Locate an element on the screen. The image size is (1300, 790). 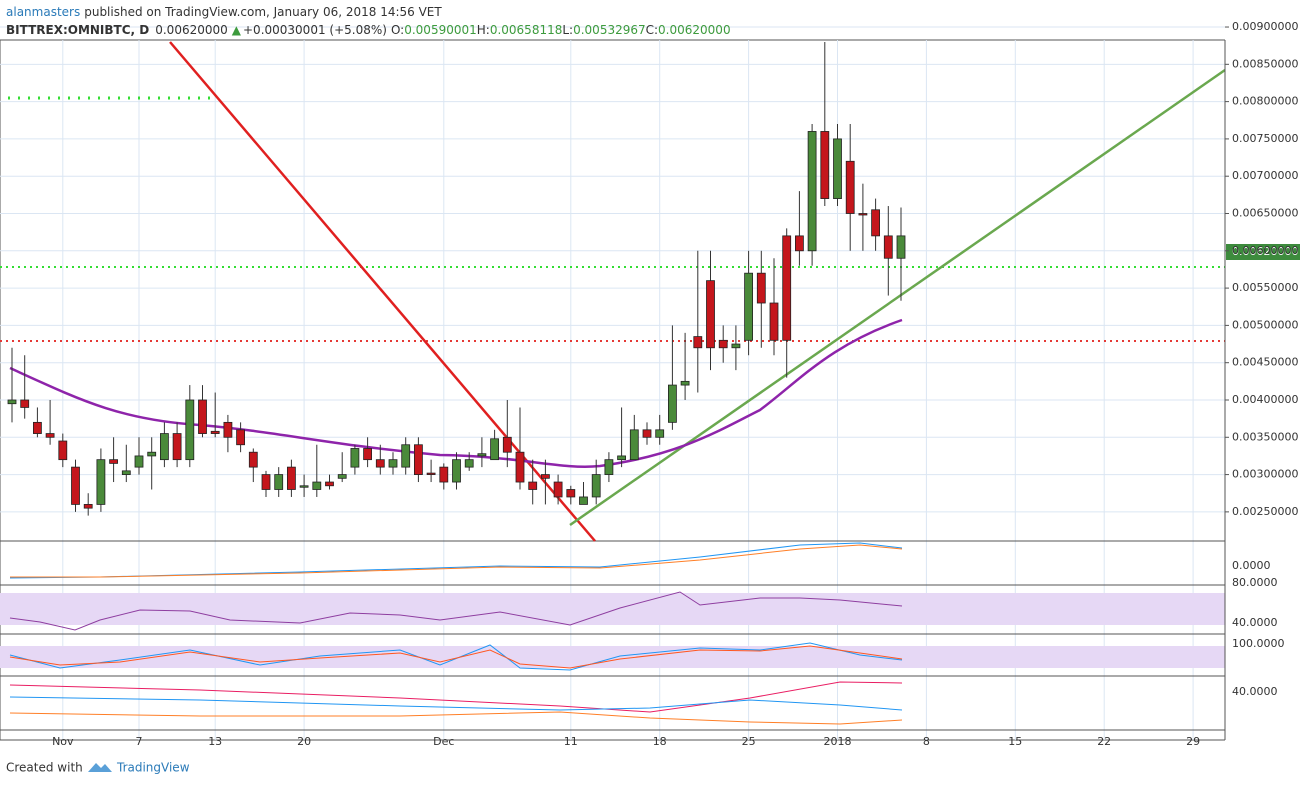
y-tick-label: 0.00800000 is located at coordinates (1265, 101).